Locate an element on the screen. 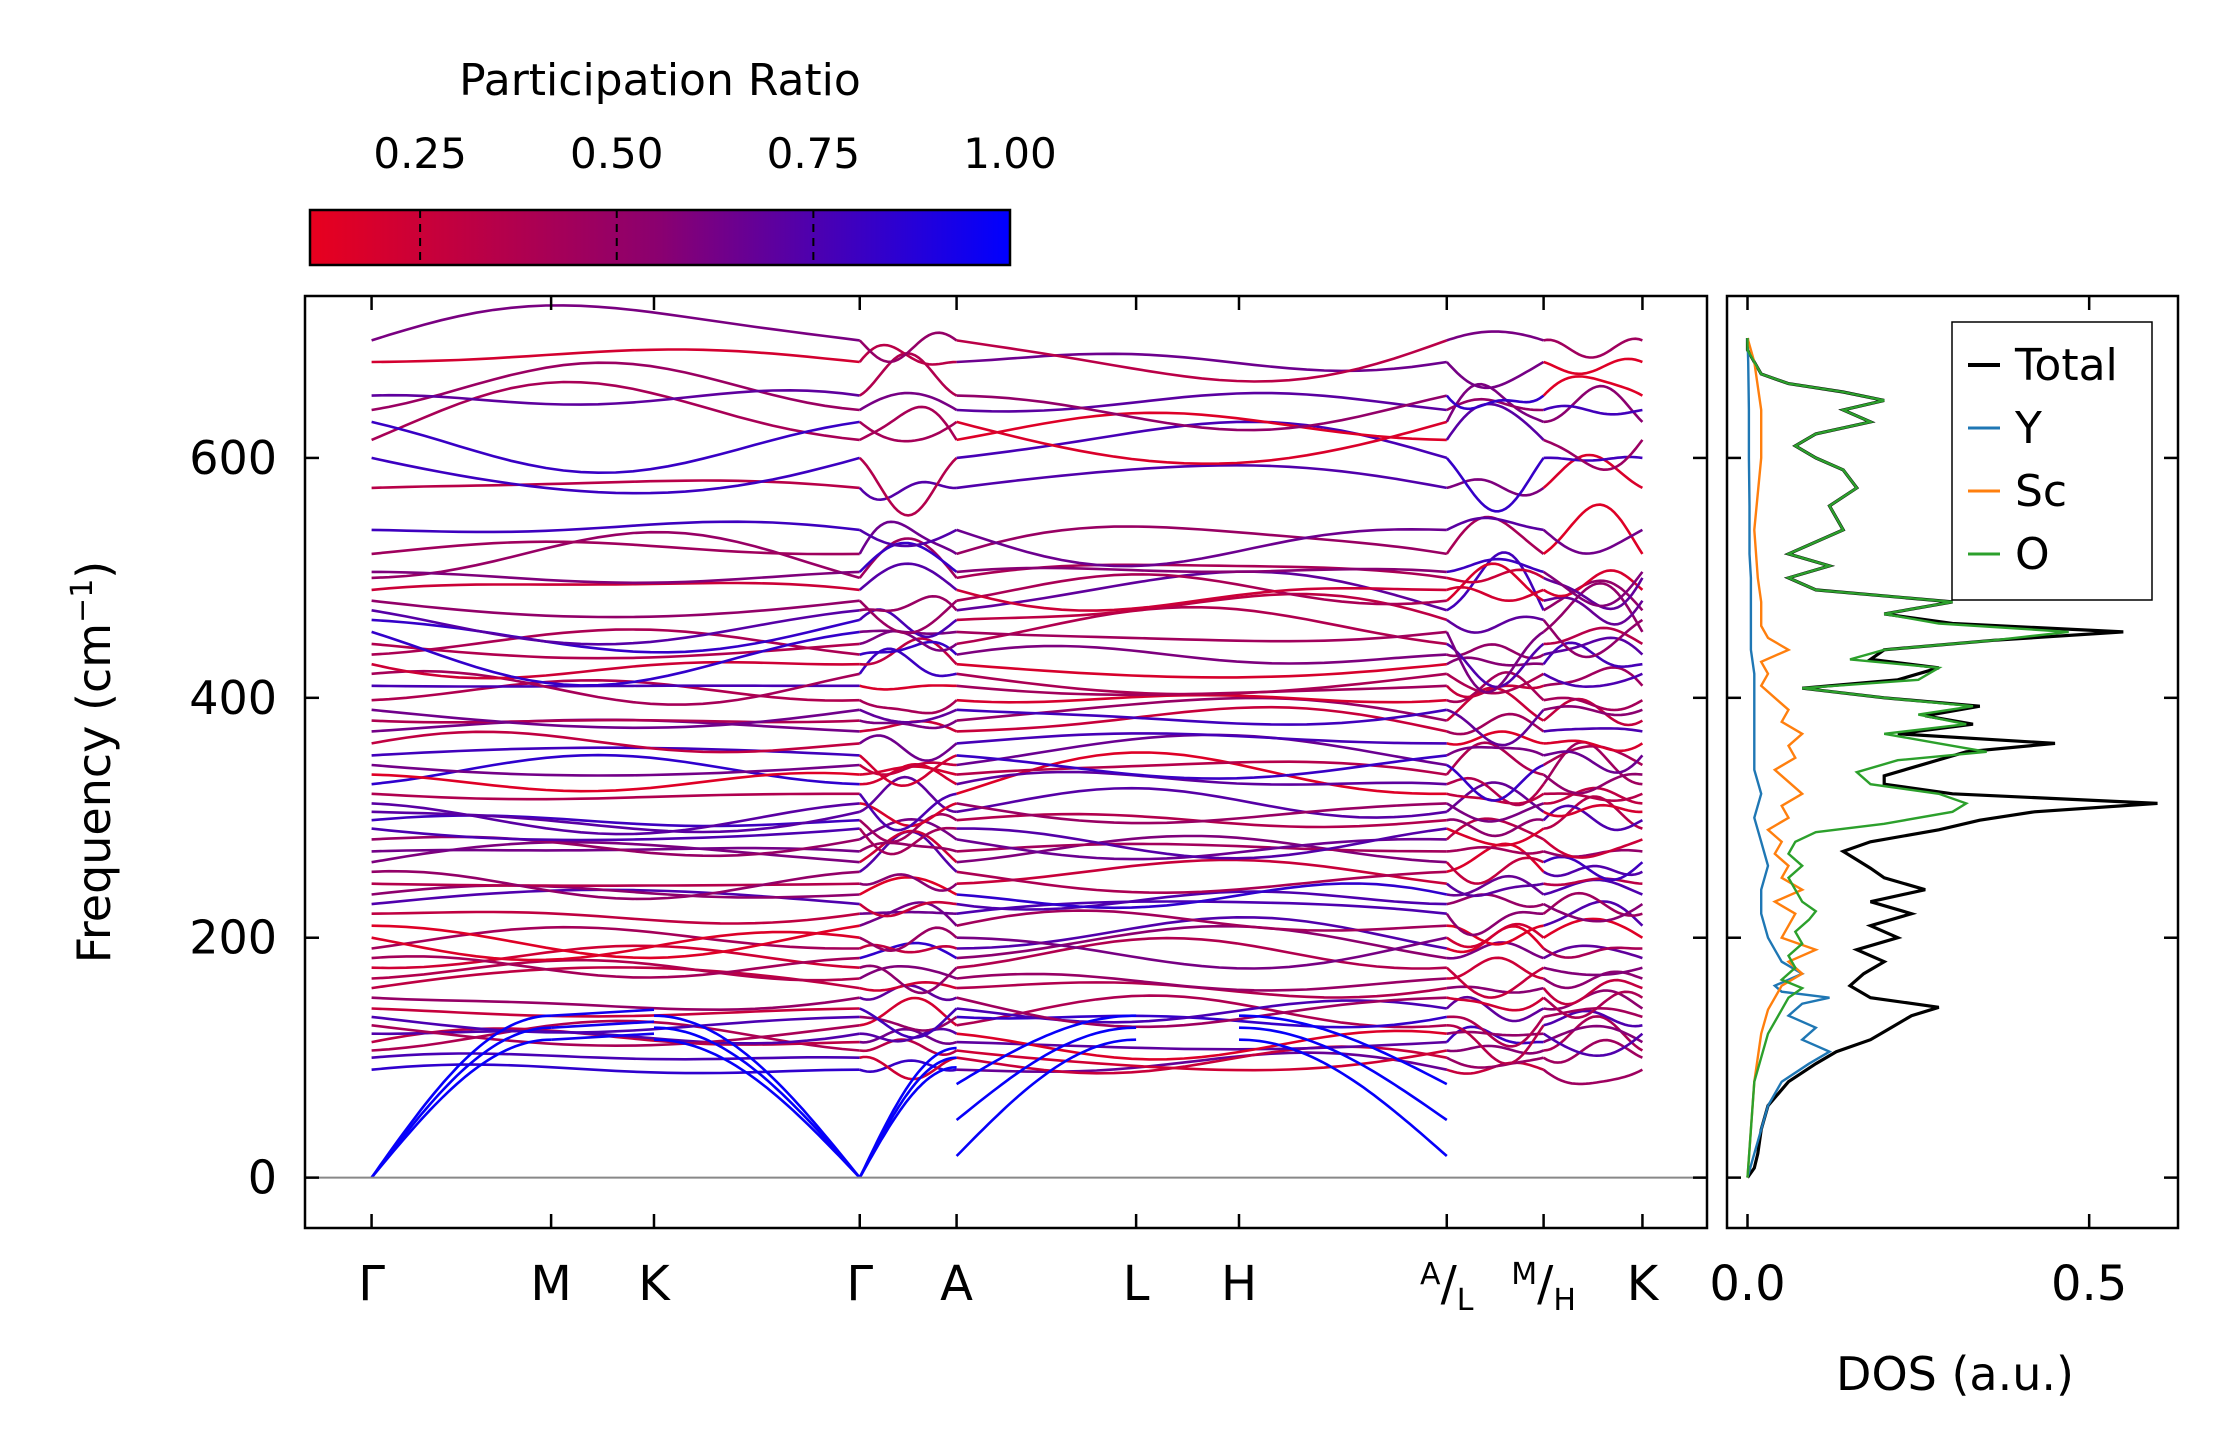 This screenshot has width=2222, height=1455. dos-legend: Total Y Sc O is located at coordinates (2052, 461).